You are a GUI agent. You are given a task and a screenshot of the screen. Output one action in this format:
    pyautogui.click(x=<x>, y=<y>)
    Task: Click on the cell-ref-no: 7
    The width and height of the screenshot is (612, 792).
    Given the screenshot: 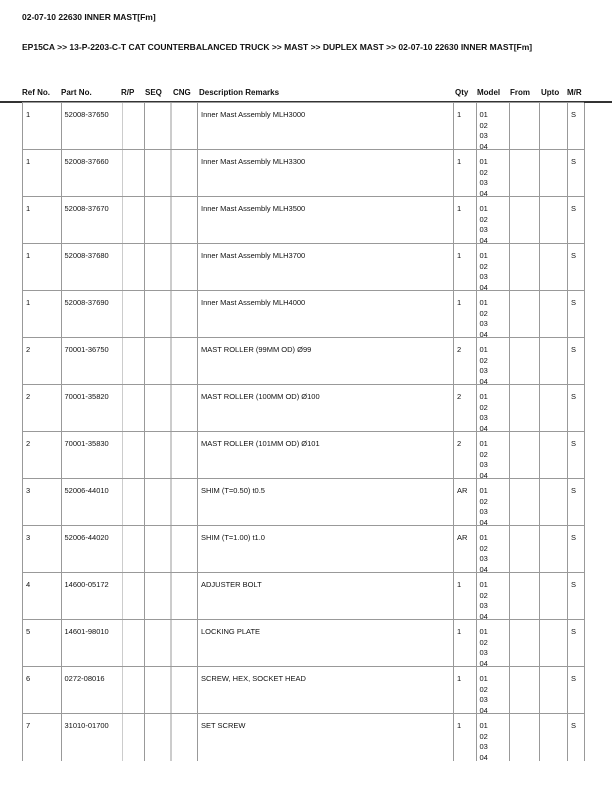 What is the action you would take?
    pyautogui.click(x=28, y=725)
    